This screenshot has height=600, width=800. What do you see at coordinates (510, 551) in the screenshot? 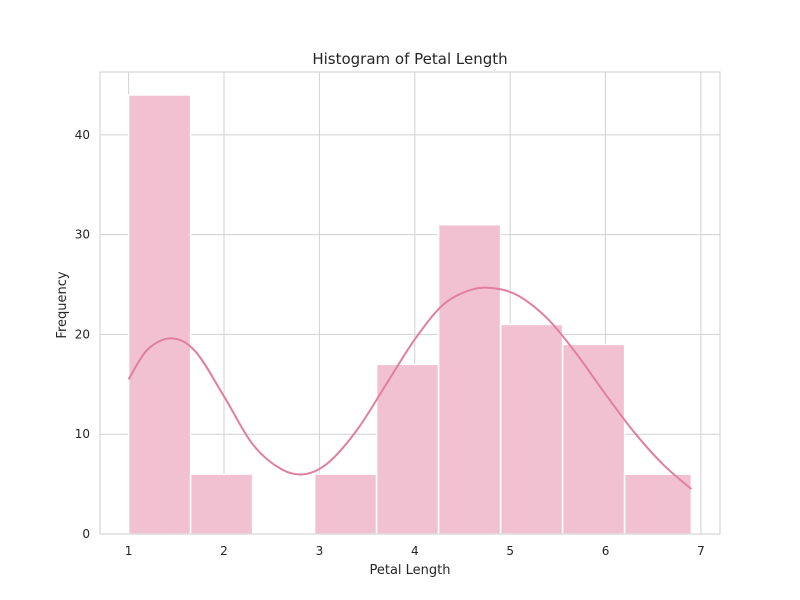
I see `x-tick-label: 5` at bounding box center [510, 551].